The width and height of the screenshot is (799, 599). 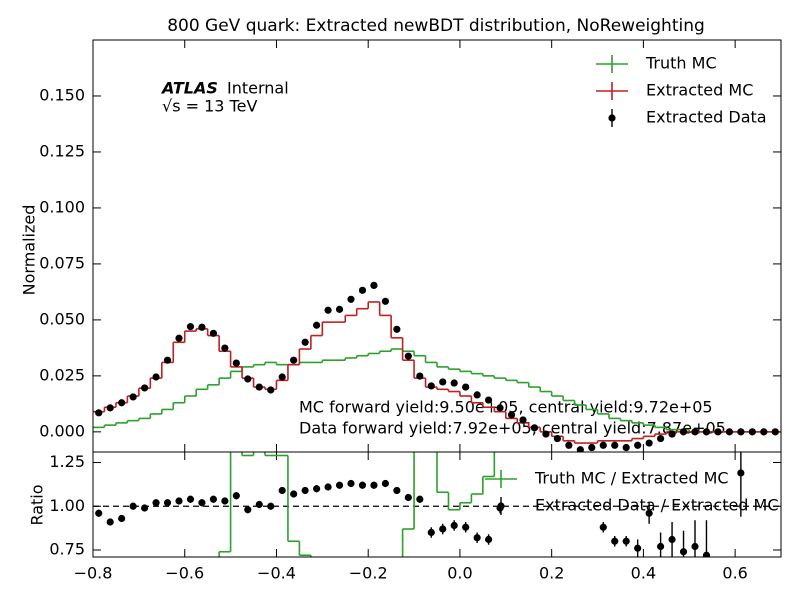 What do you see at coordinates (37, 504) in the screenshot?
I see `y-axis-label: Ratio` at bounding box center [37, 504].